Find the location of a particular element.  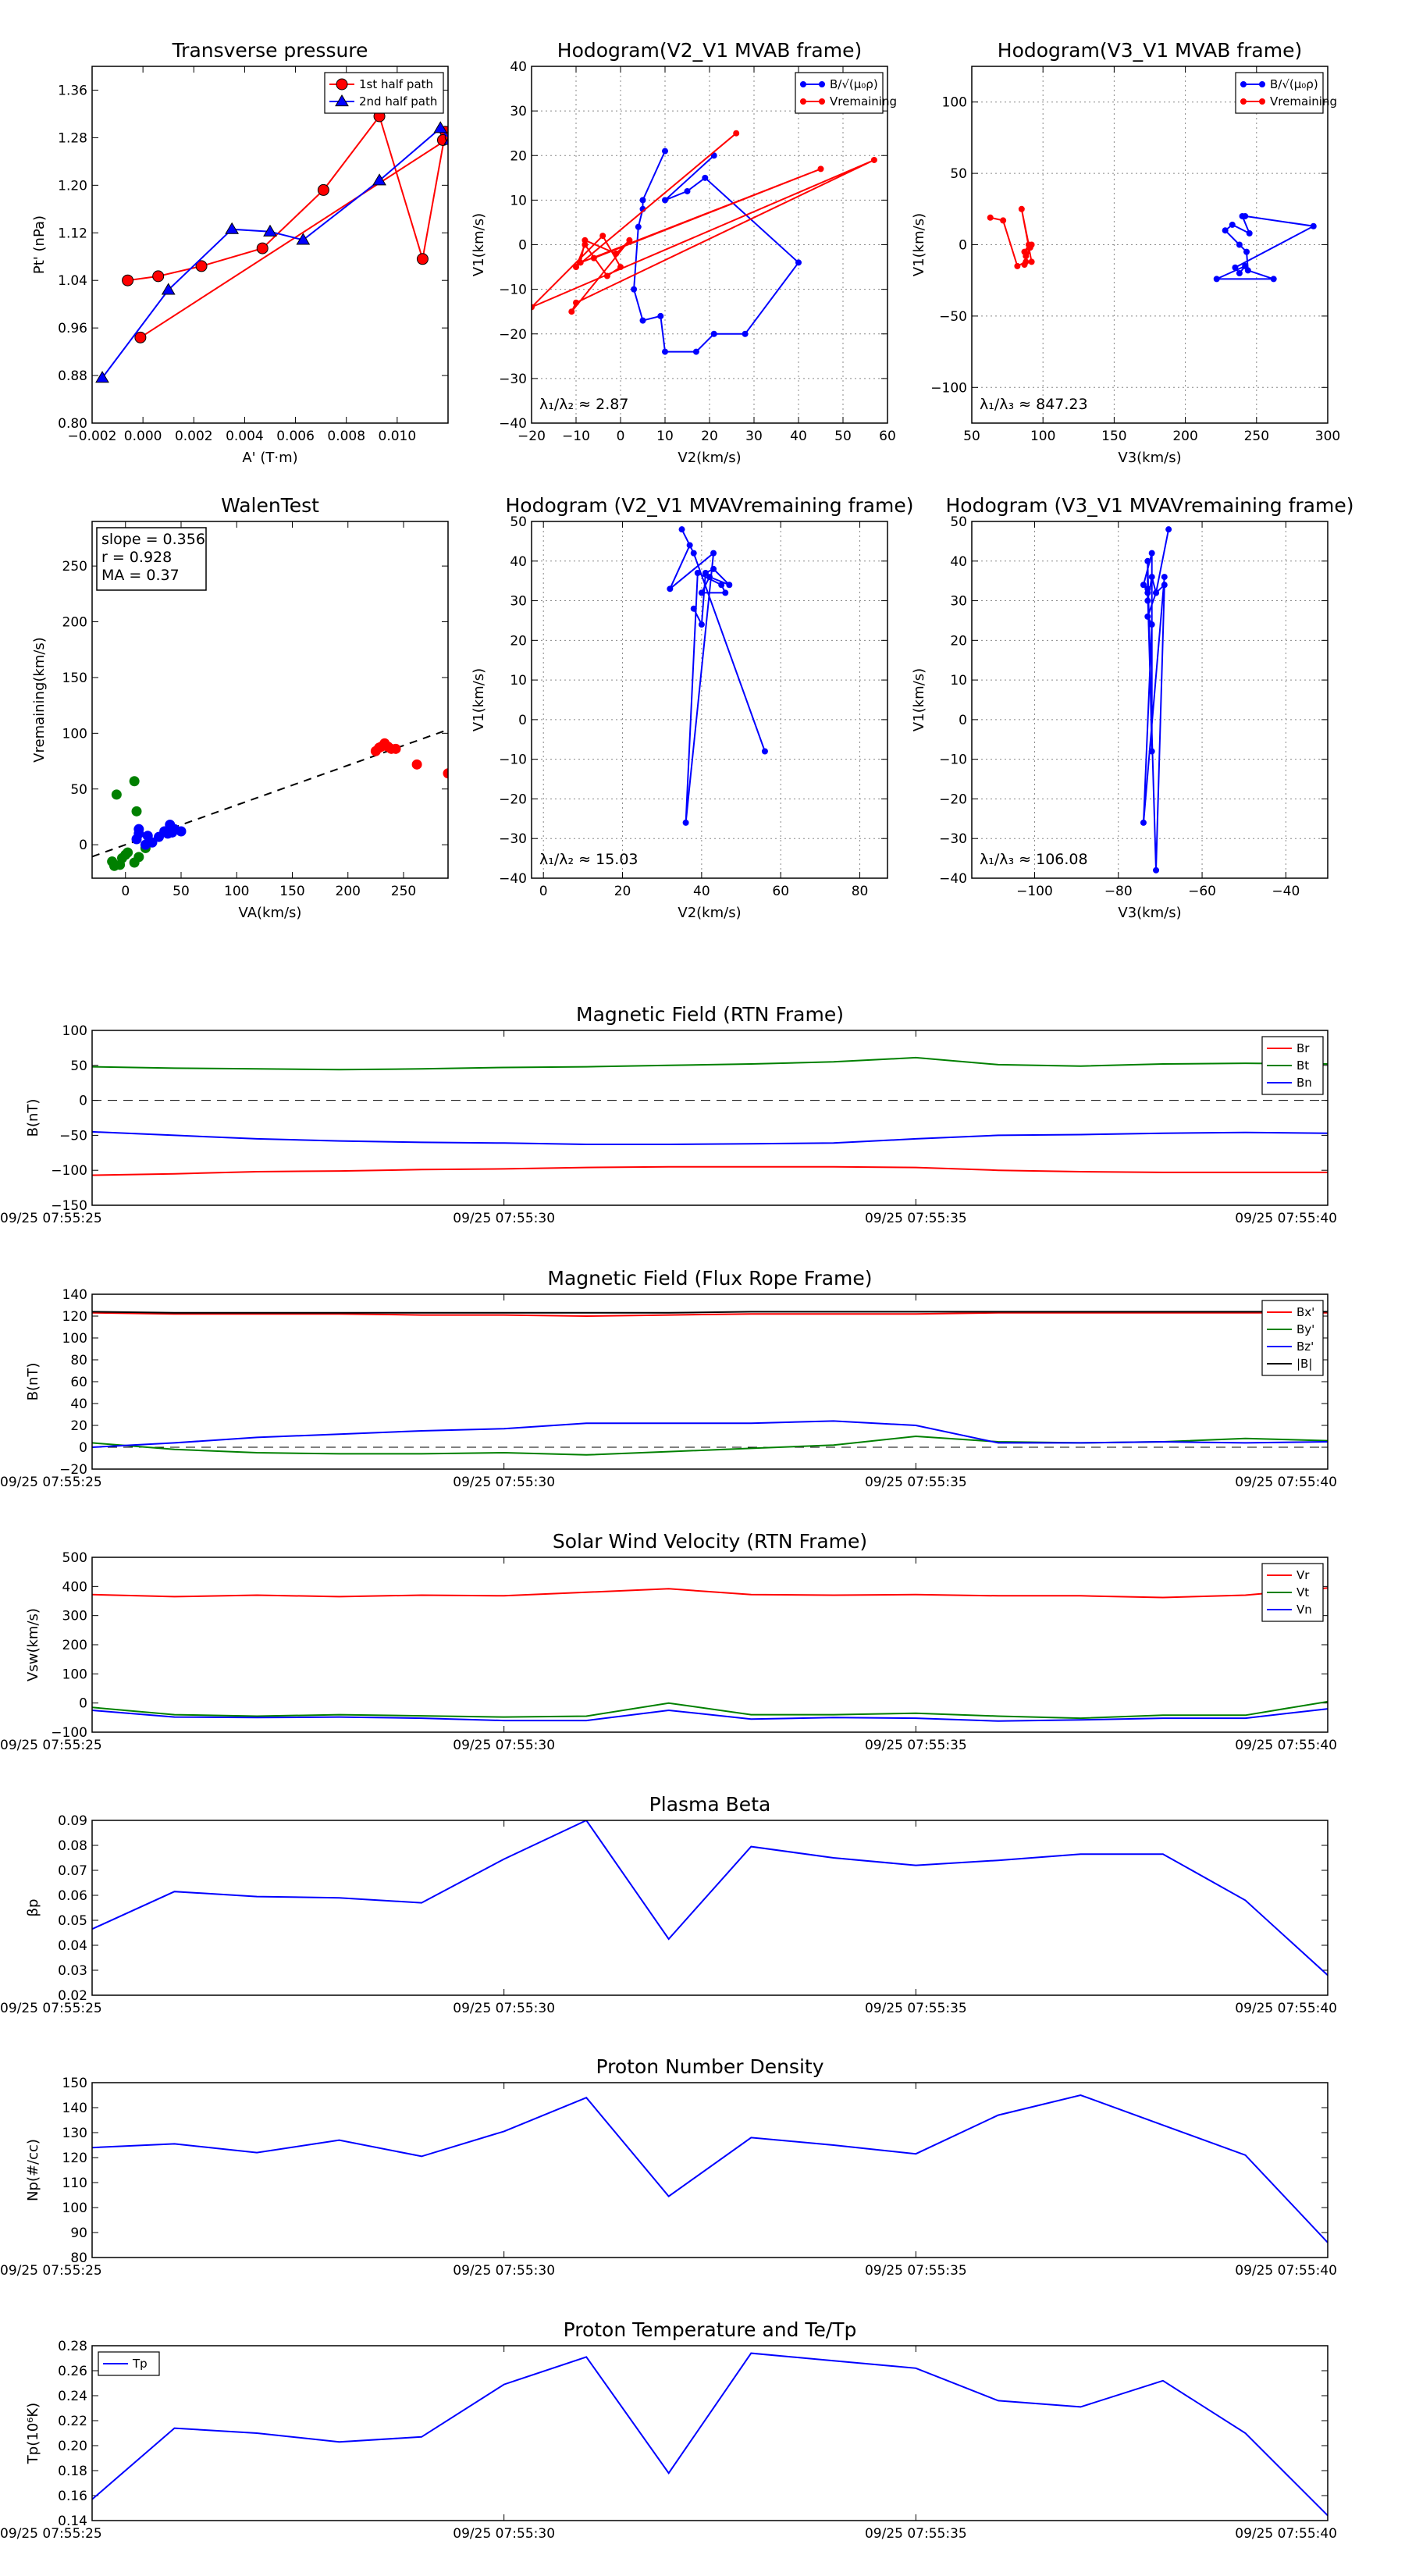

stats-line: MA = 0.37 is located at coordinates (140, 575).